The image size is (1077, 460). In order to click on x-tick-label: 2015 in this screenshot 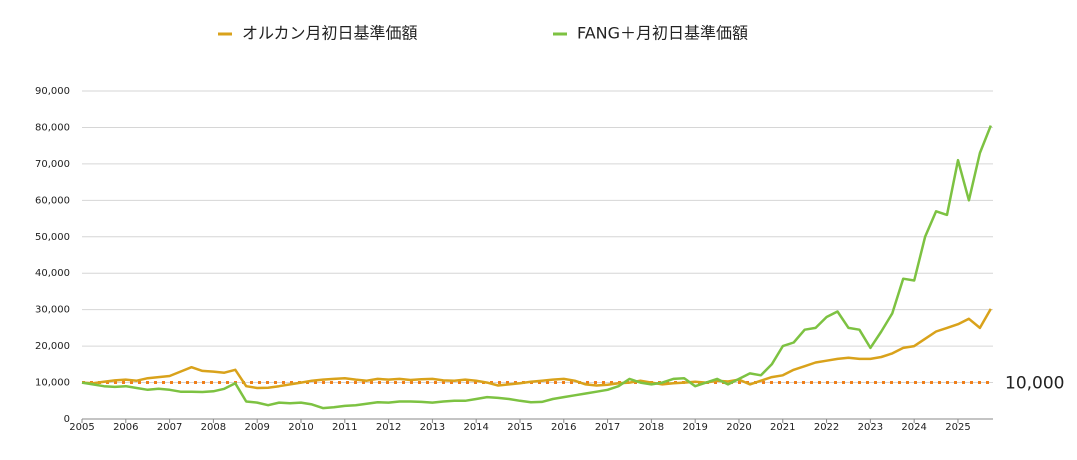, I will do `click(519, 427)`.